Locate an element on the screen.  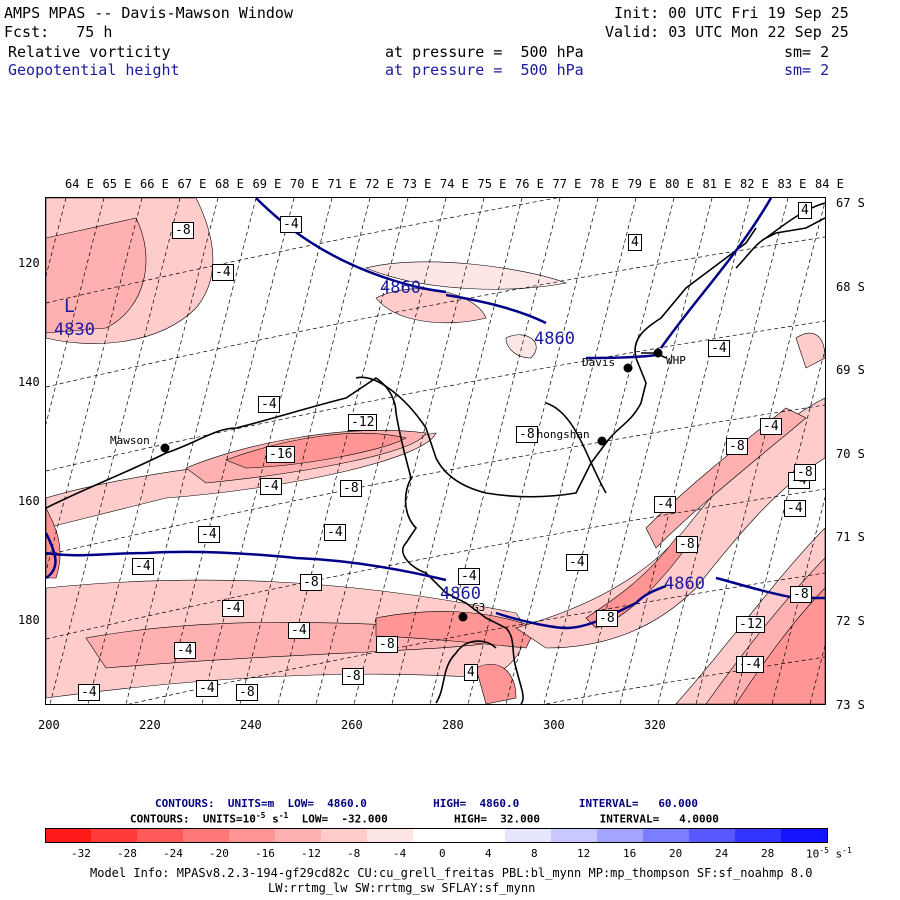
vorticity-contour-label: -16 is located at coordinates (281, 454).